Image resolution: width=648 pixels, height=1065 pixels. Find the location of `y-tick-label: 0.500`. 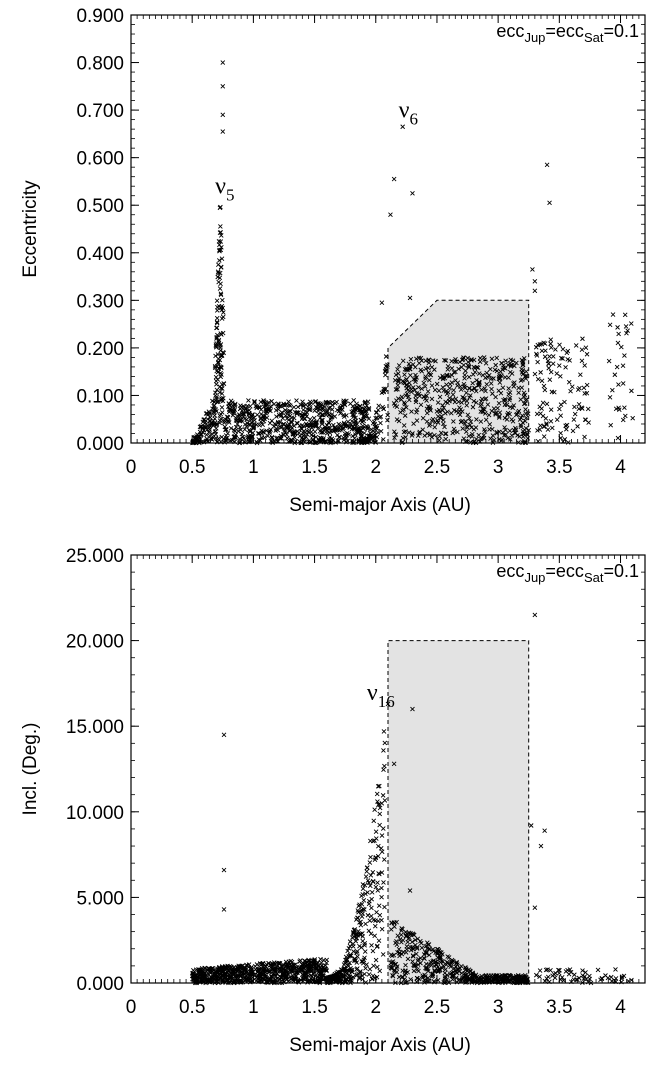

y-tick-label: 0.500 is located at coordinates (100, 206).